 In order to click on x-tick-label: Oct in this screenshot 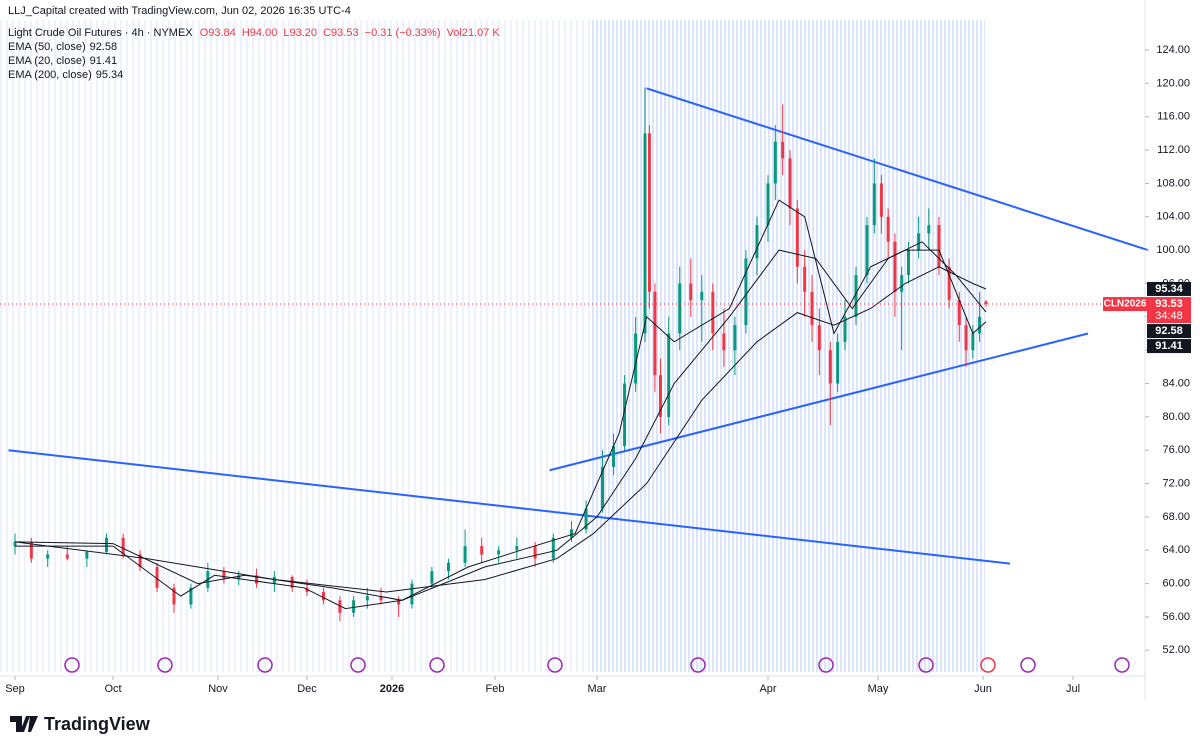, I will do `click(112, 689)`.